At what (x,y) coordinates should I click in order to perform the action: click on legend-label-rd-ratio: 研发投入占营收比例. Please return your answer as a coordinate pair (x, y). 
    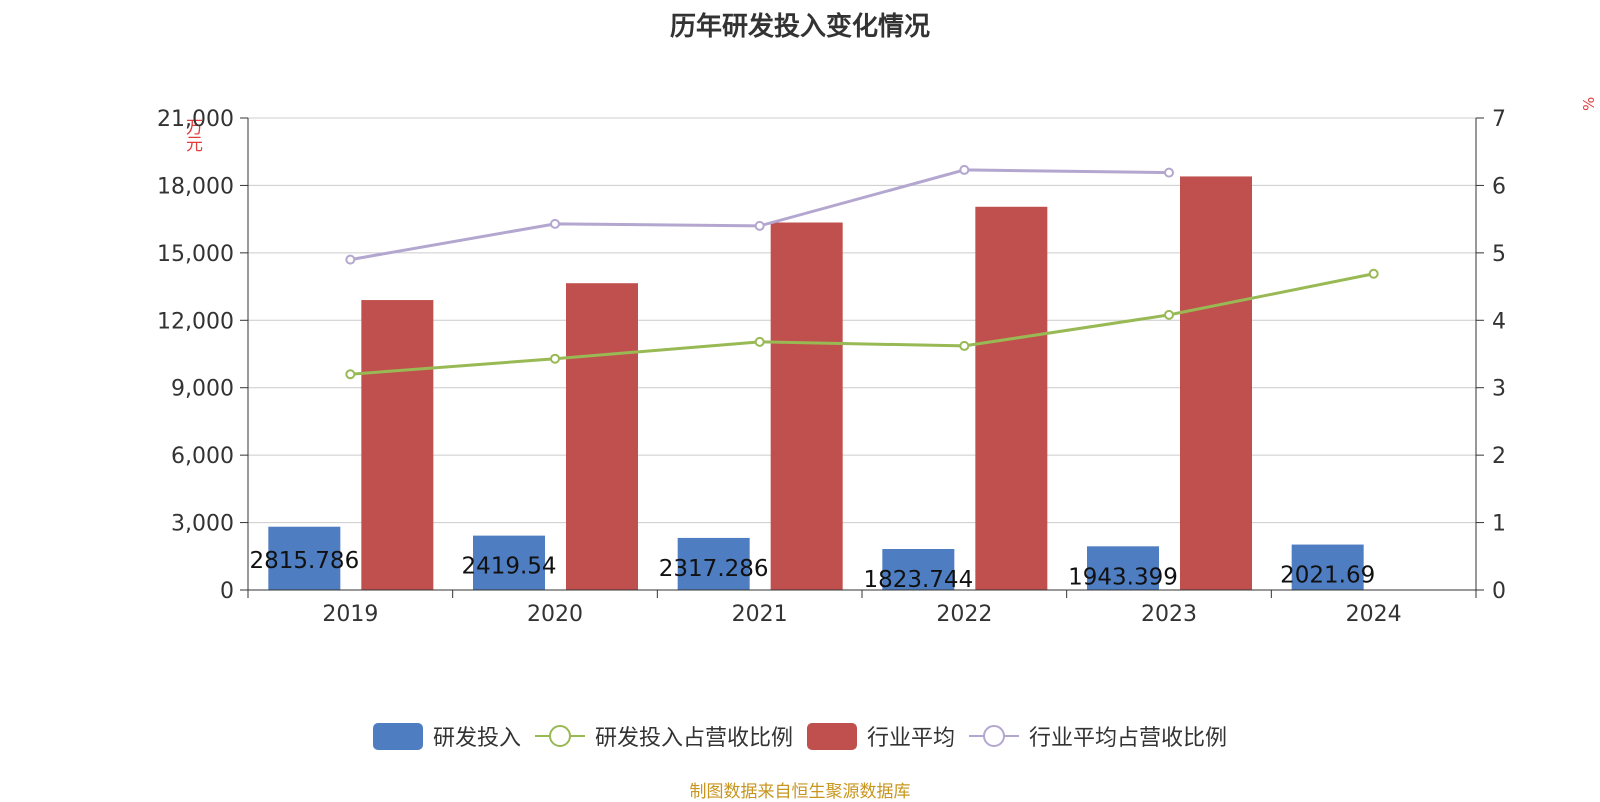
    Looking at the image, I should click on (693, 738).